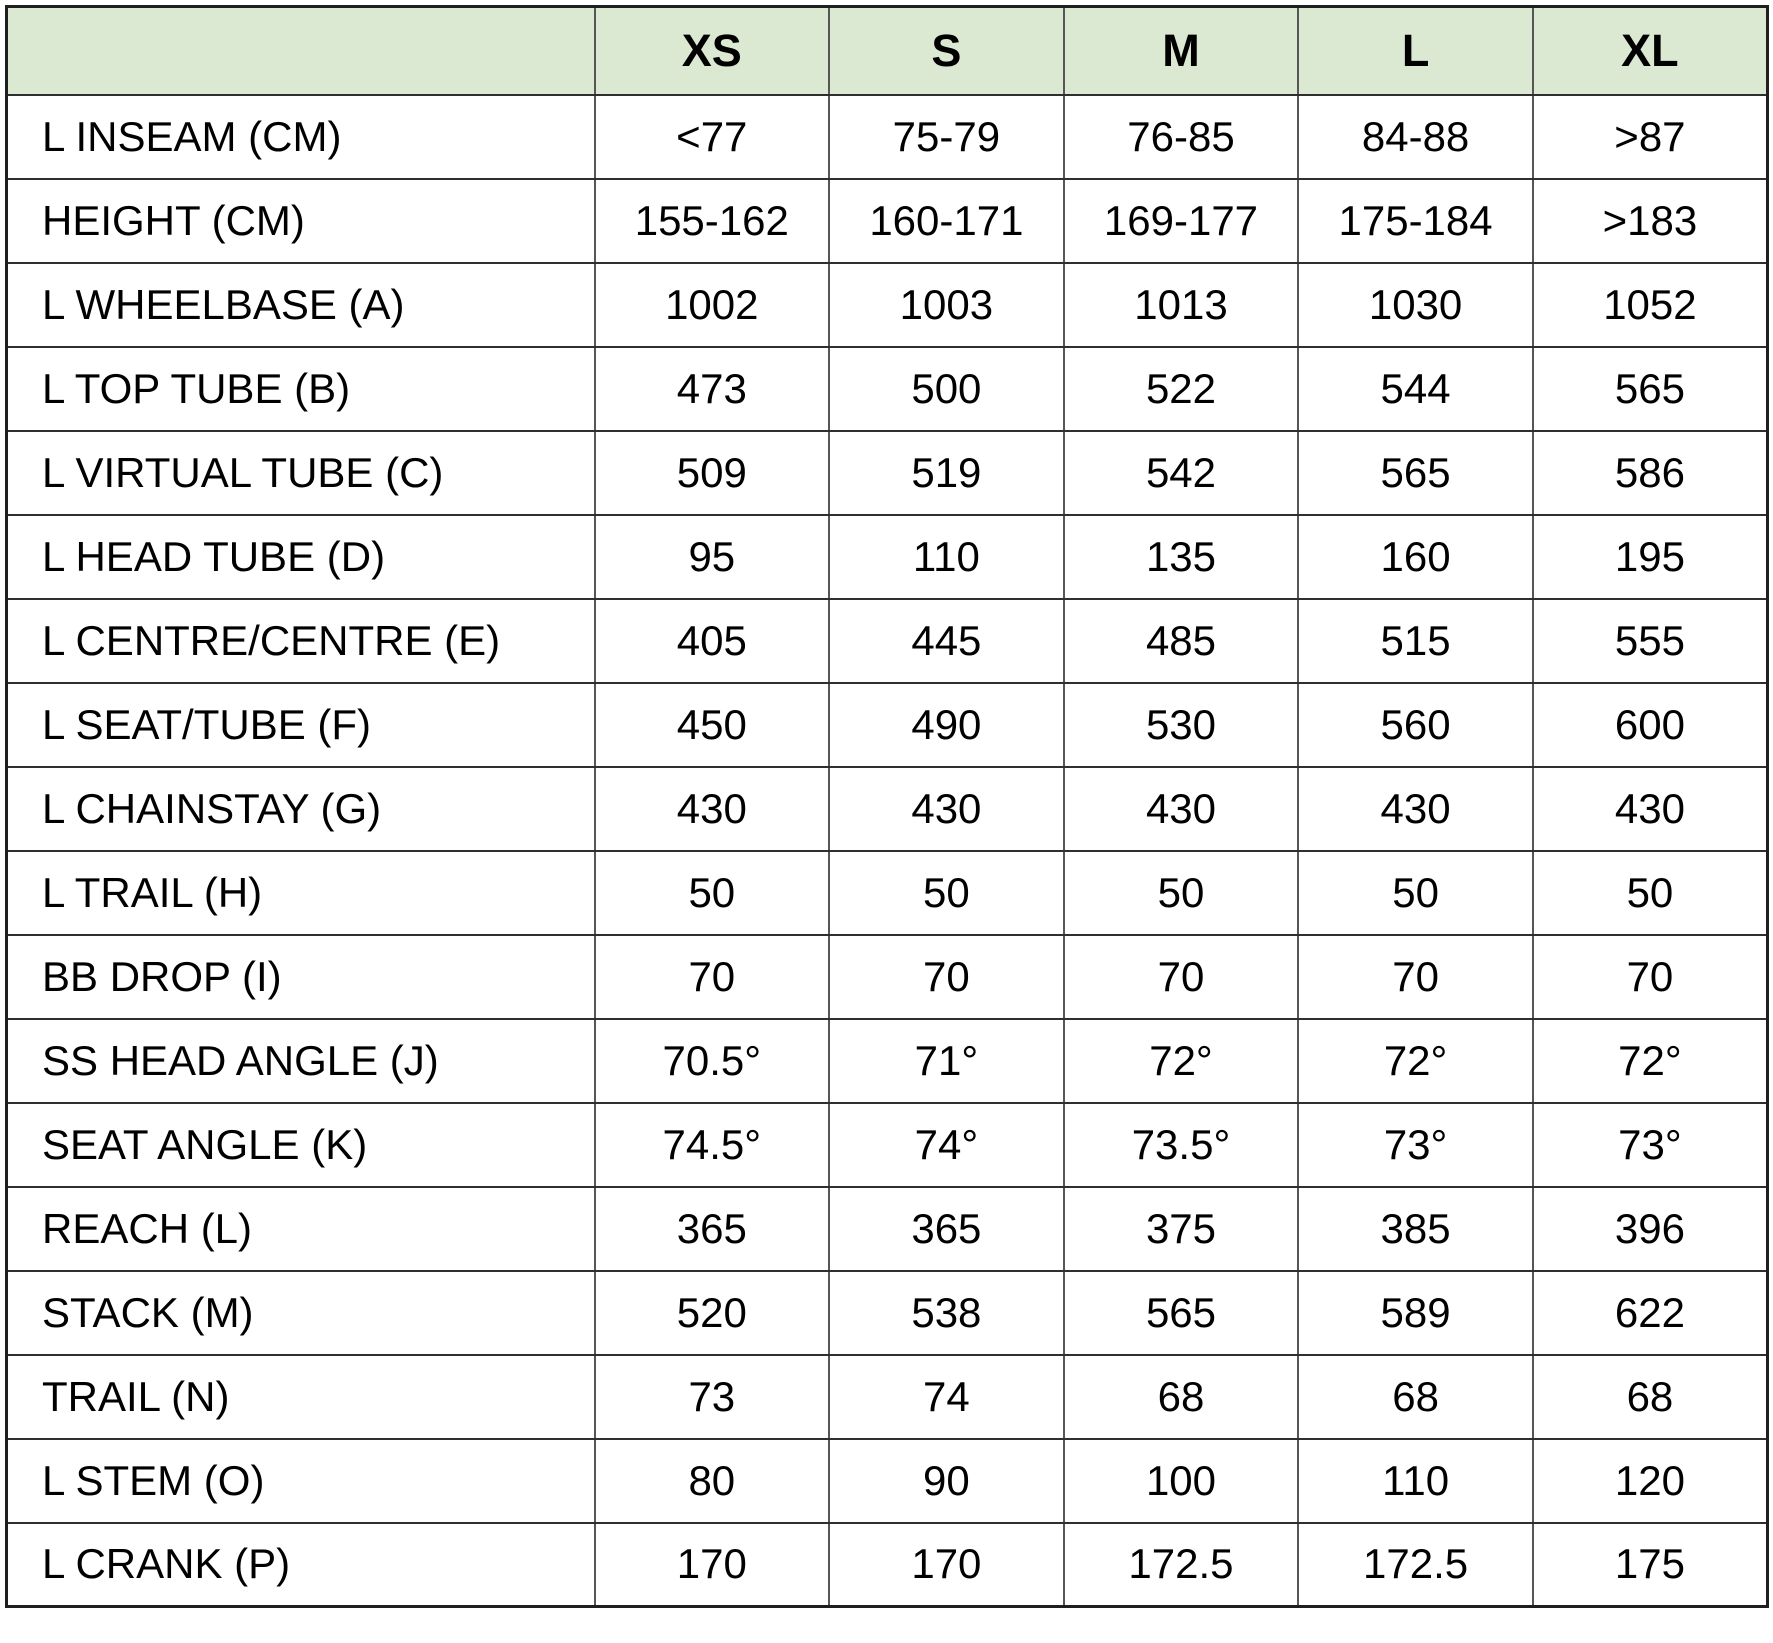 This screenshot has height=1643, width=1773. What do you see at coordinates (300, 1564) in the screenshot?
I see `row-label: L CRANK (P)` at bounding box center [300, 1564].